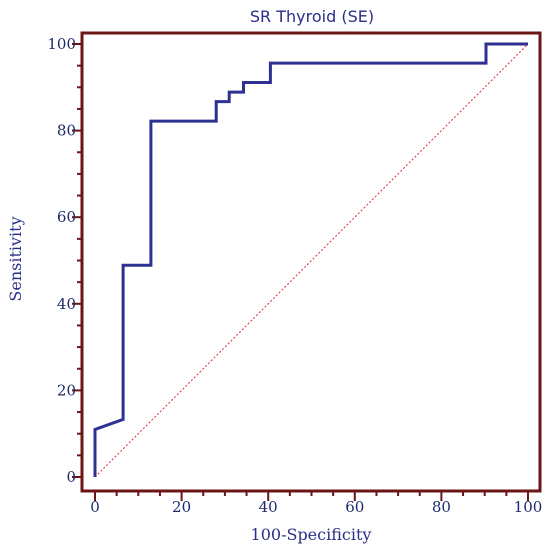  What do you see at coordinates (15, 258) in the screenshot?
I see `y-axis-title: Sensitivity` at bounding box center [15, 258].